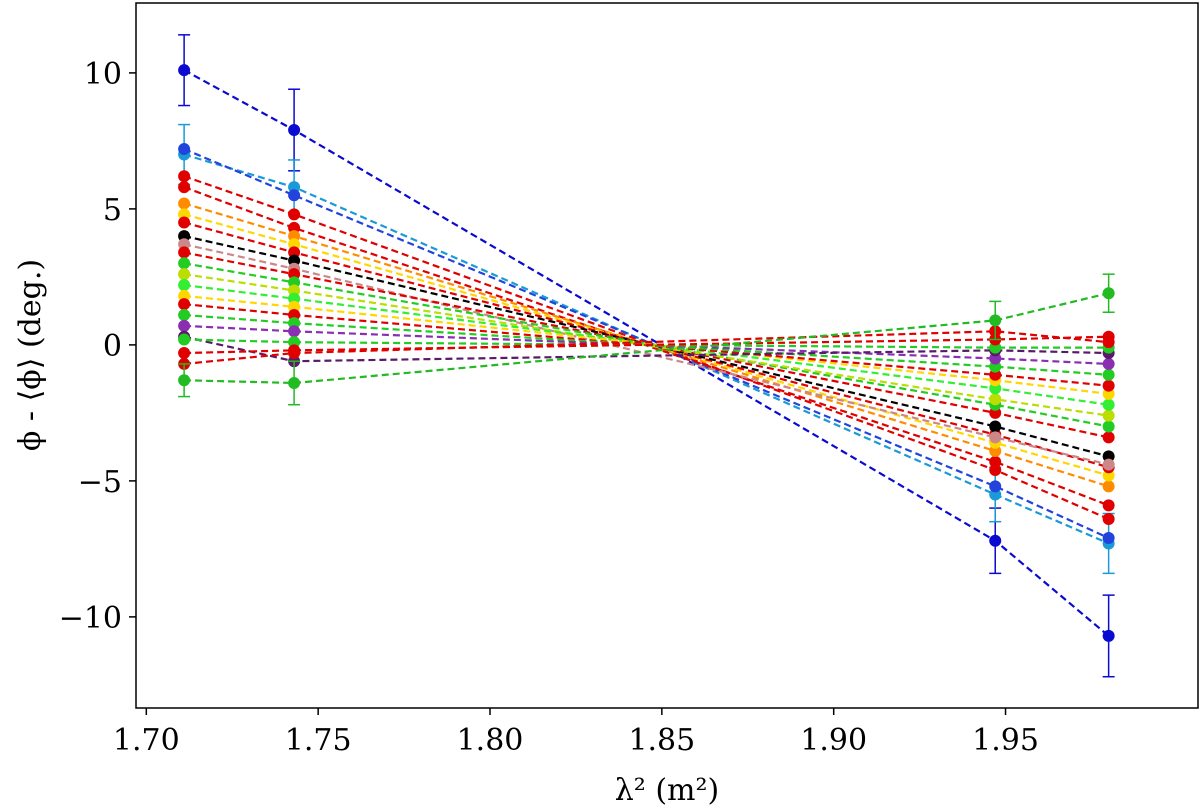  What do you see at coordinates (112, 346) in the screenshot?
I see `y-tick-label: 0` at bounding box center [112, 346].